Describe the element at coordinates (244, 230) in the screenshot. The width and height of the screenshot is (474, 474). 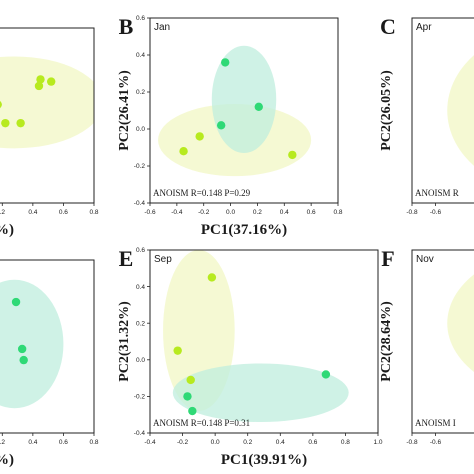
I see `x-axis-label: PC1(37.16%)` at that location.